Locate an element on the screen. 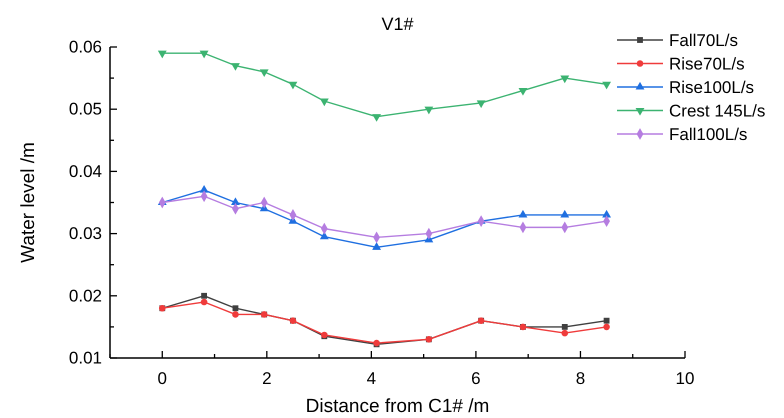 The height and width of the screenshot is (418, 784). x-tick-label: 2 is located at coordinates (267, 378).